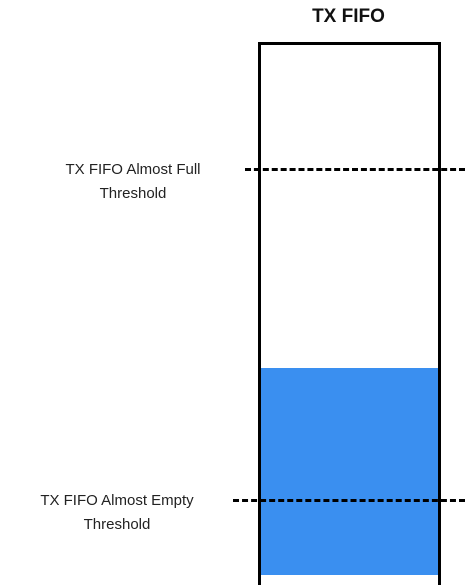 This screenshot has width=465, height=585. What do you see at coordinates (133, 182) in the screenshot?
I see `almost-full-threshold-label: TX FIFO Almost Full Threshold` at bounding box center [133, 182].